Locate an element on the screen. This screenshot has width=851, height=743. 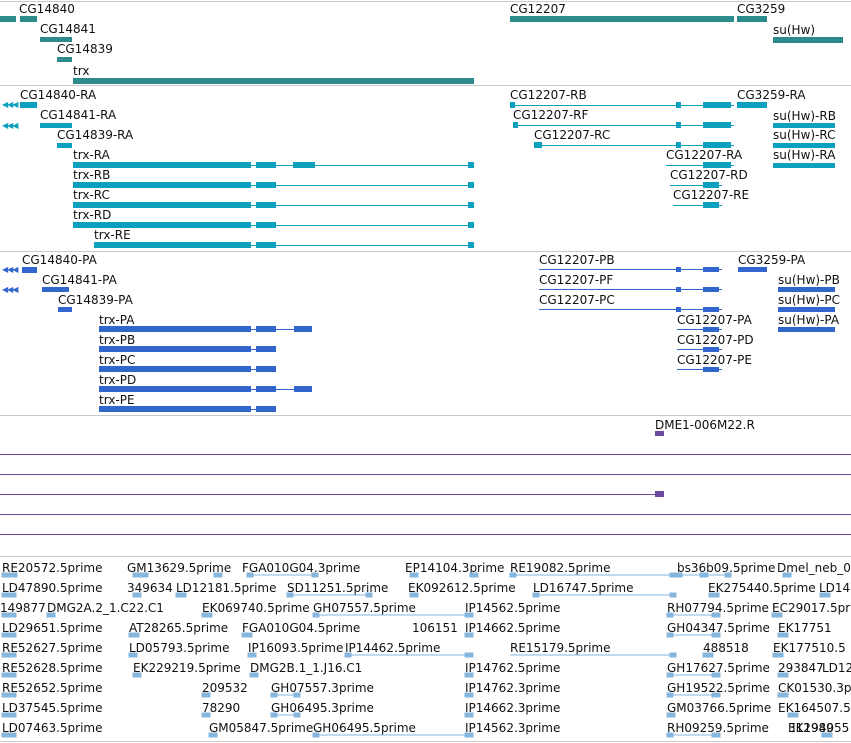
est-label: LD12181.5prime is located at coordinates (226, 588).